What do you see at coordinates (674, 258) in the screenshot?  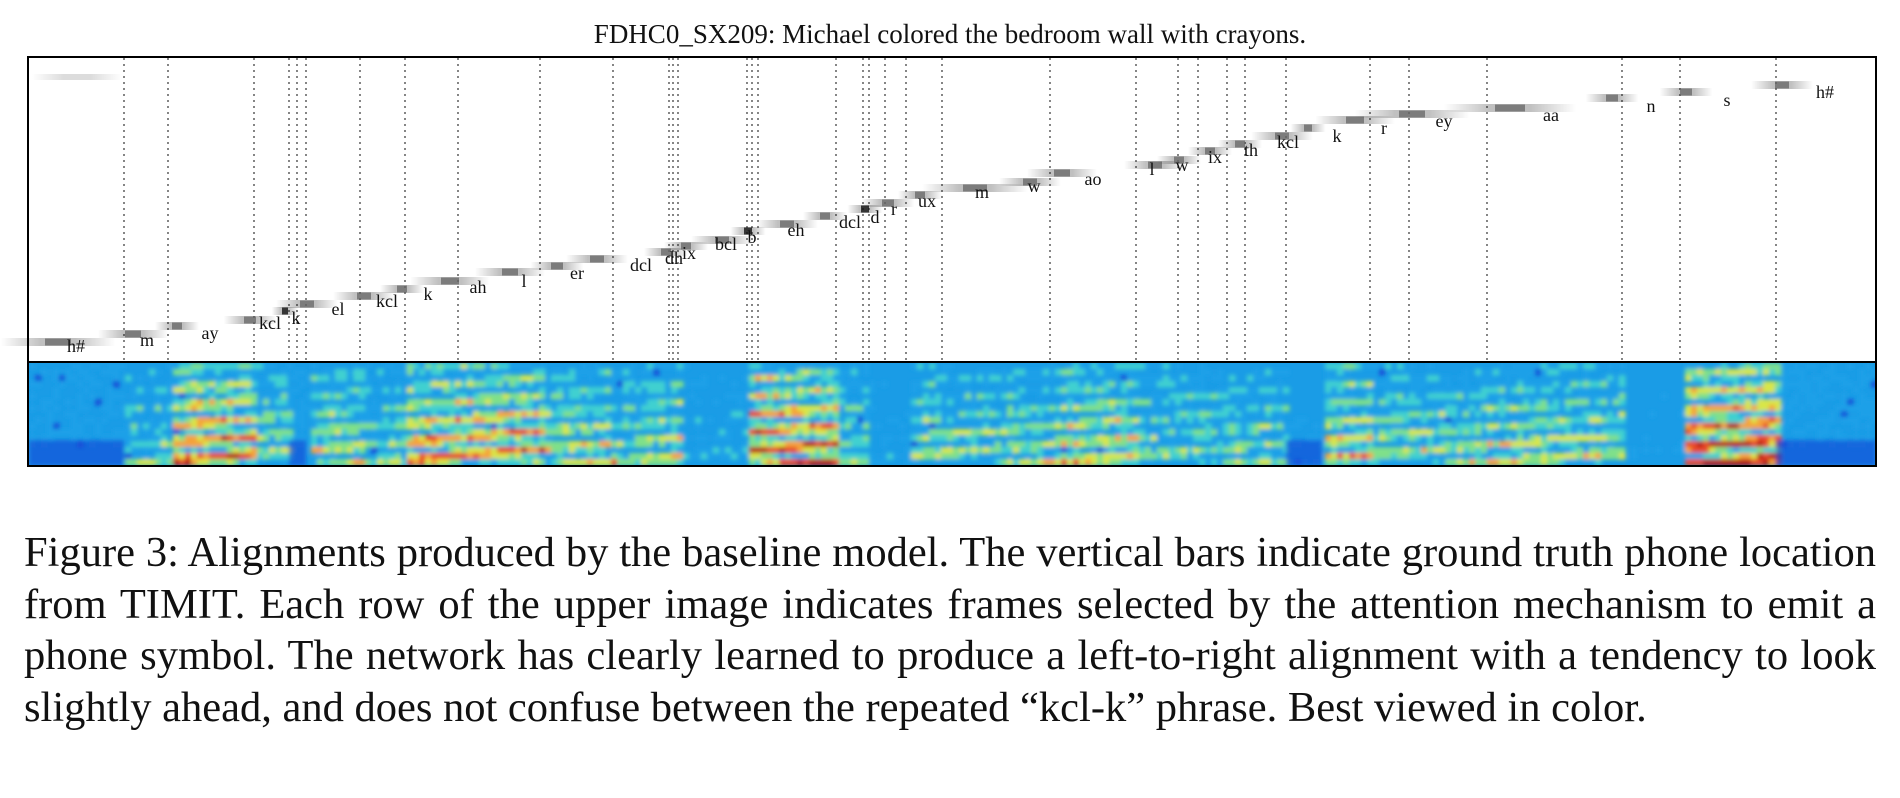 I see `phone-label: dh` at bounding box center [674, 258].